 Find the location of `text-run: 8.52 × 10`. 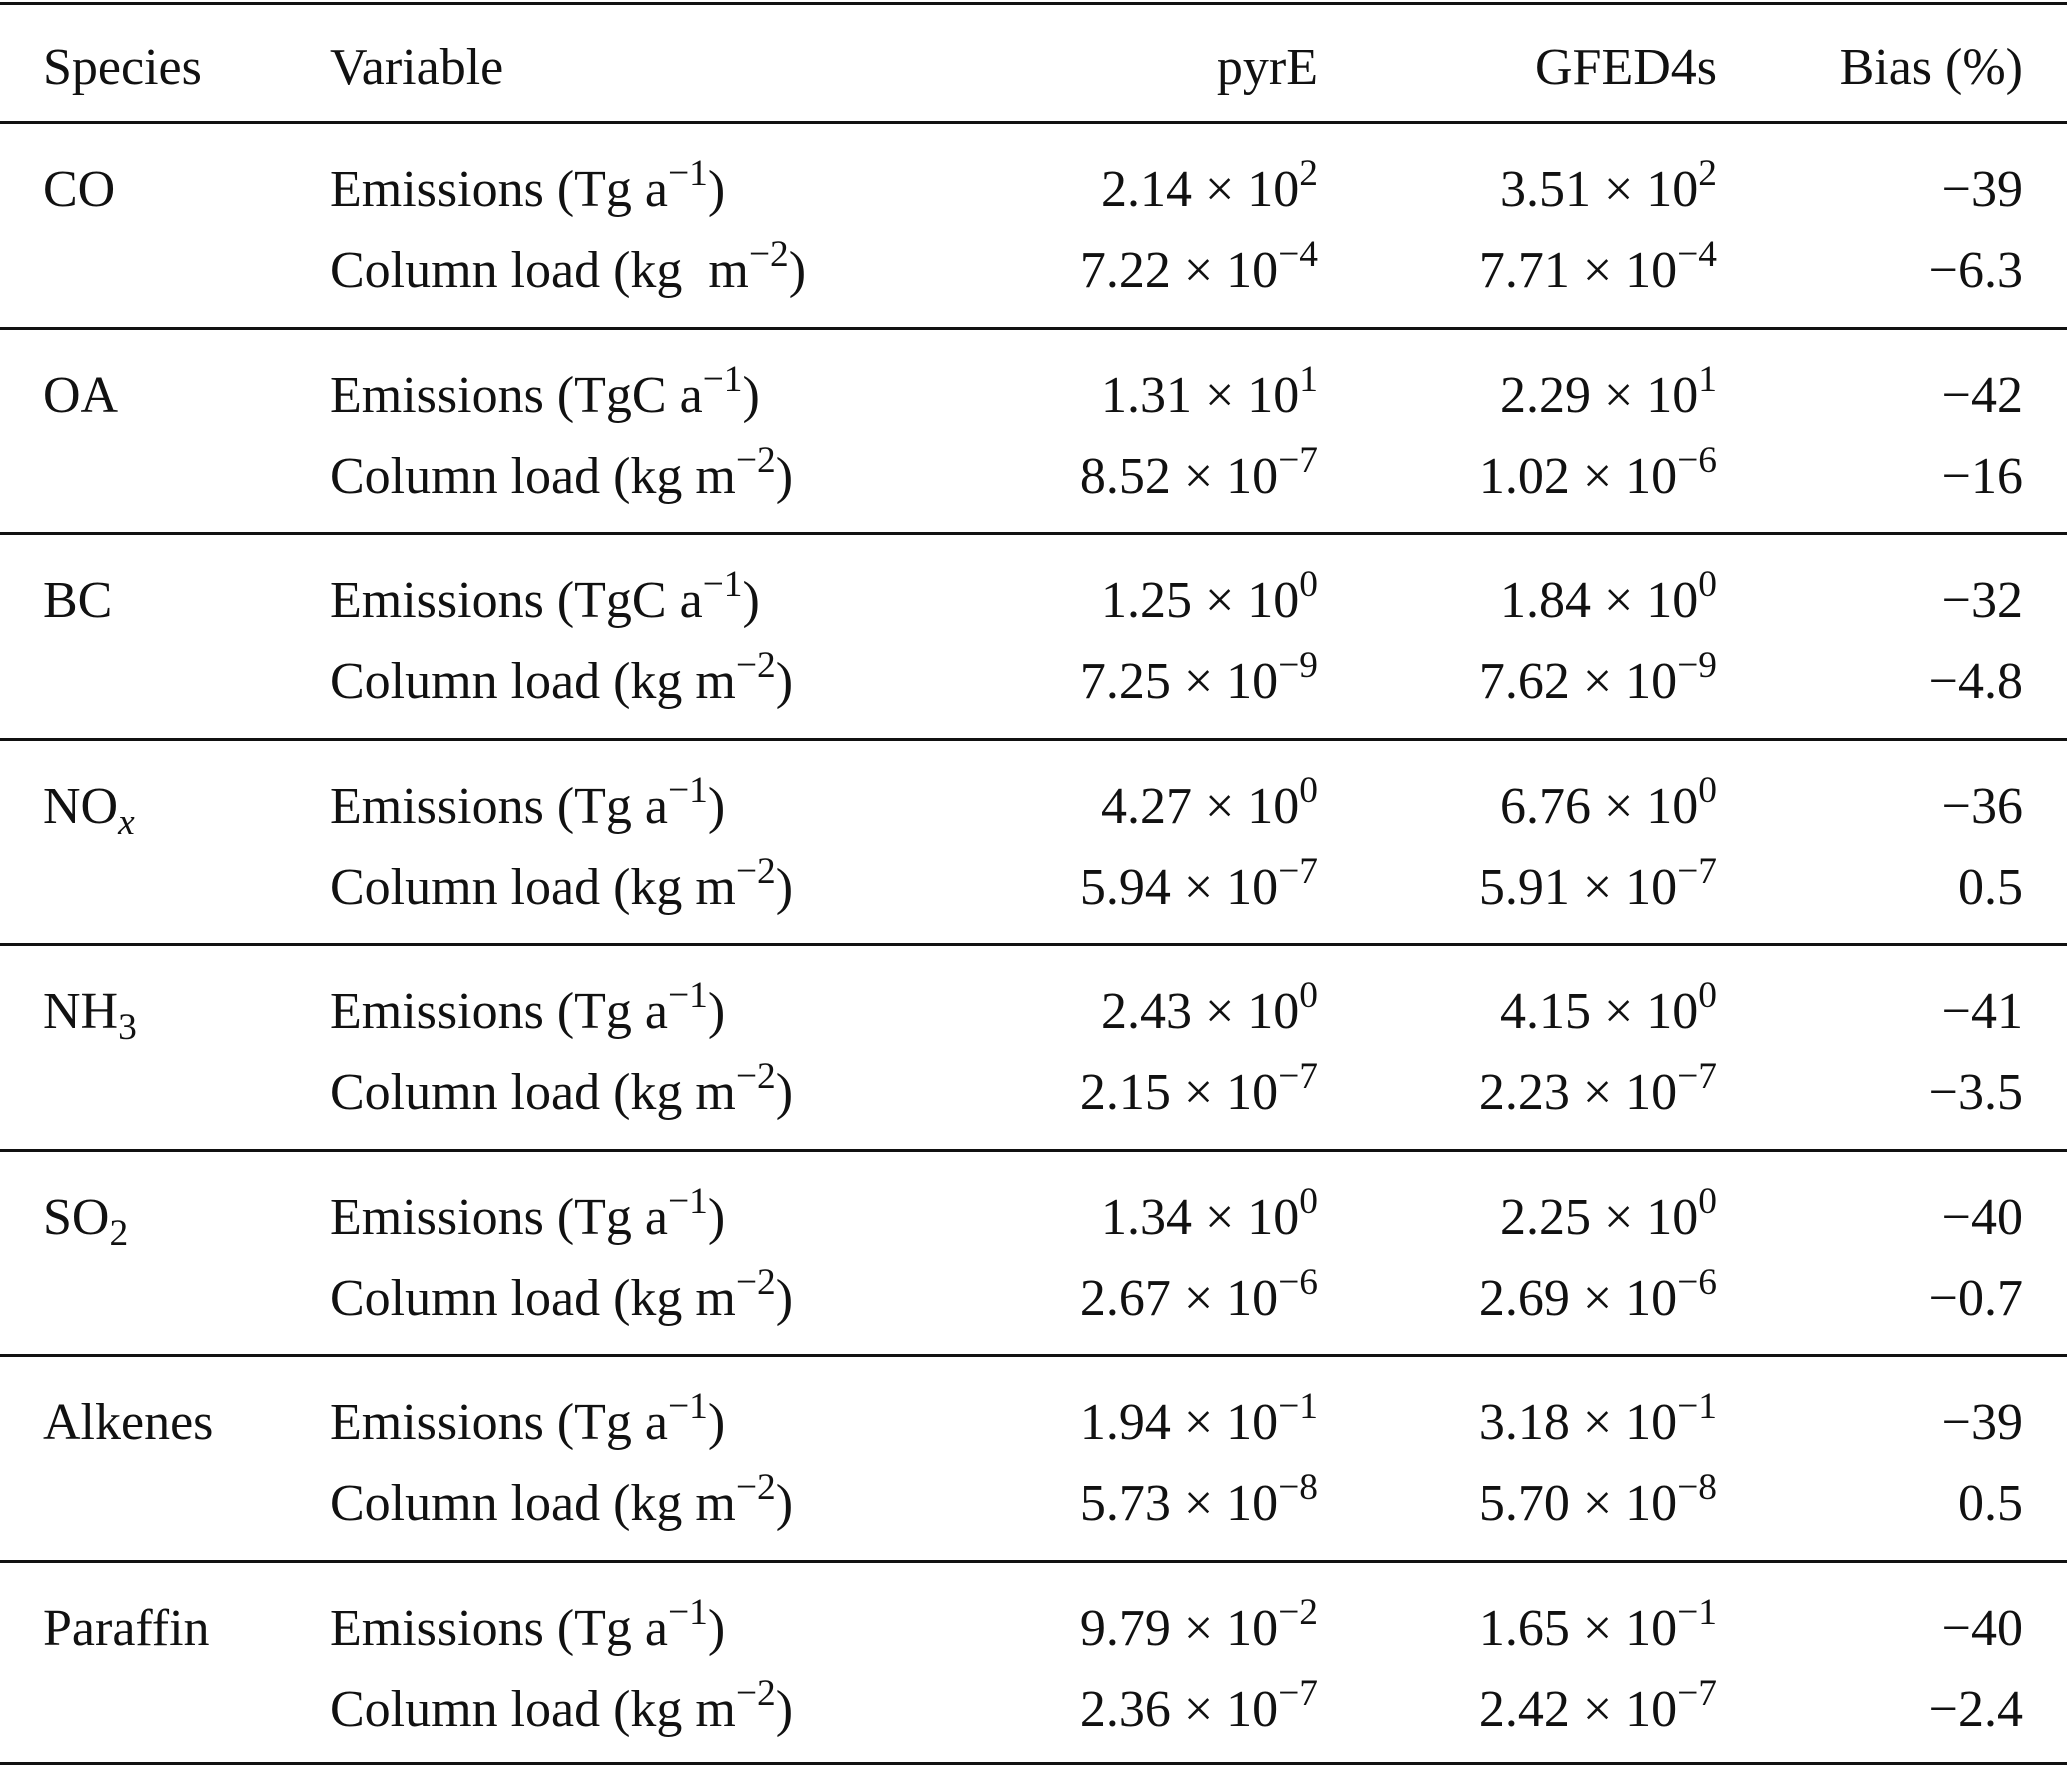

text-run: 8.52 × 10 is located at coordinates (1179, 476).